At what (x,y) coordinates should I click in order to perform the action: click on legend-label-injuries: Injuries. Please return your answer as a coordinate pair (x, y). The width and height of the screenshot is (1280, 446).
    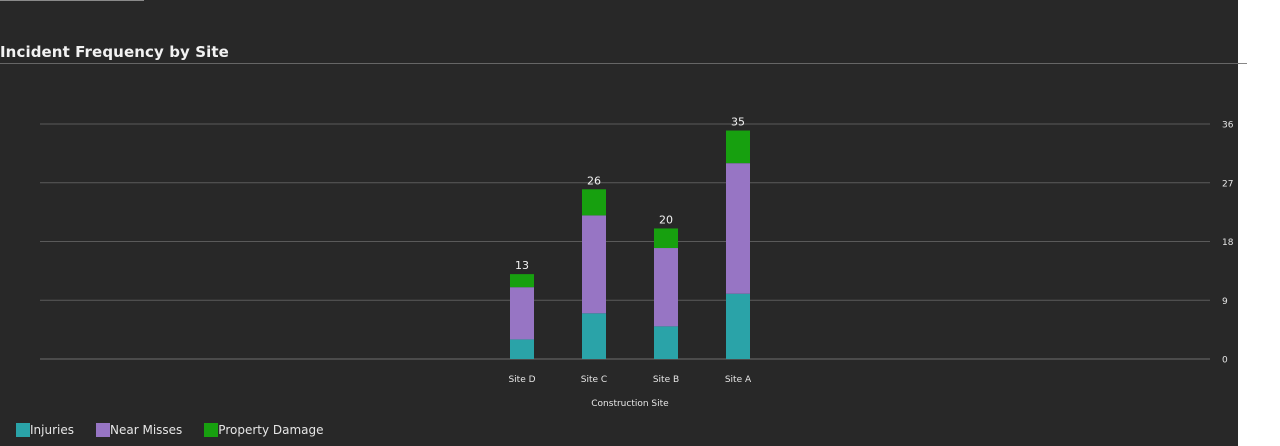
    Looking at the image, I should click on (52, 430).